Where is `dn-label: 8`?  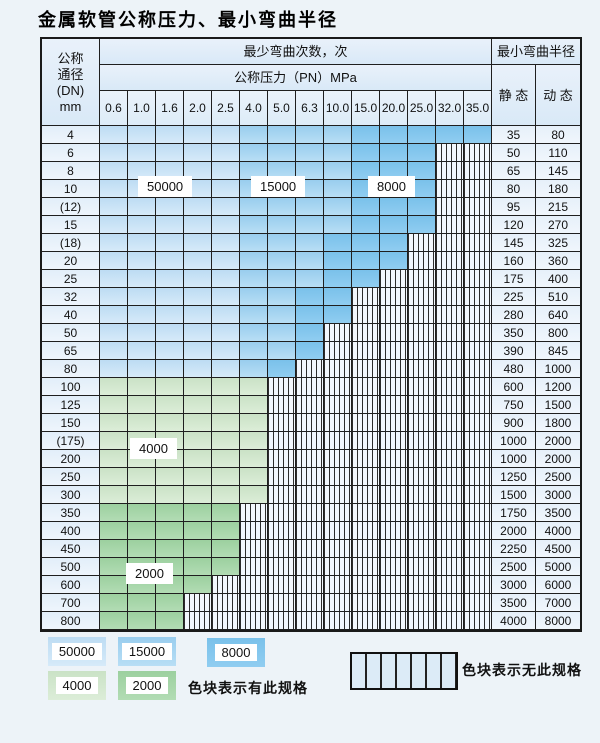
dn-label: 8 is located at coordinates (71, 171).